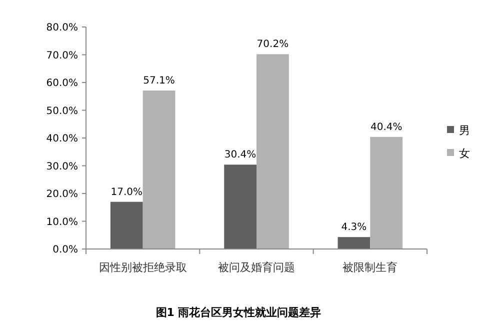 Image resolution: width=477 pixels, height=335 pixels. What do you see at coordinates (62, 166) in the screenshot?
I see `y-tick-label: 30.0%` at bounding box center [62, 166].